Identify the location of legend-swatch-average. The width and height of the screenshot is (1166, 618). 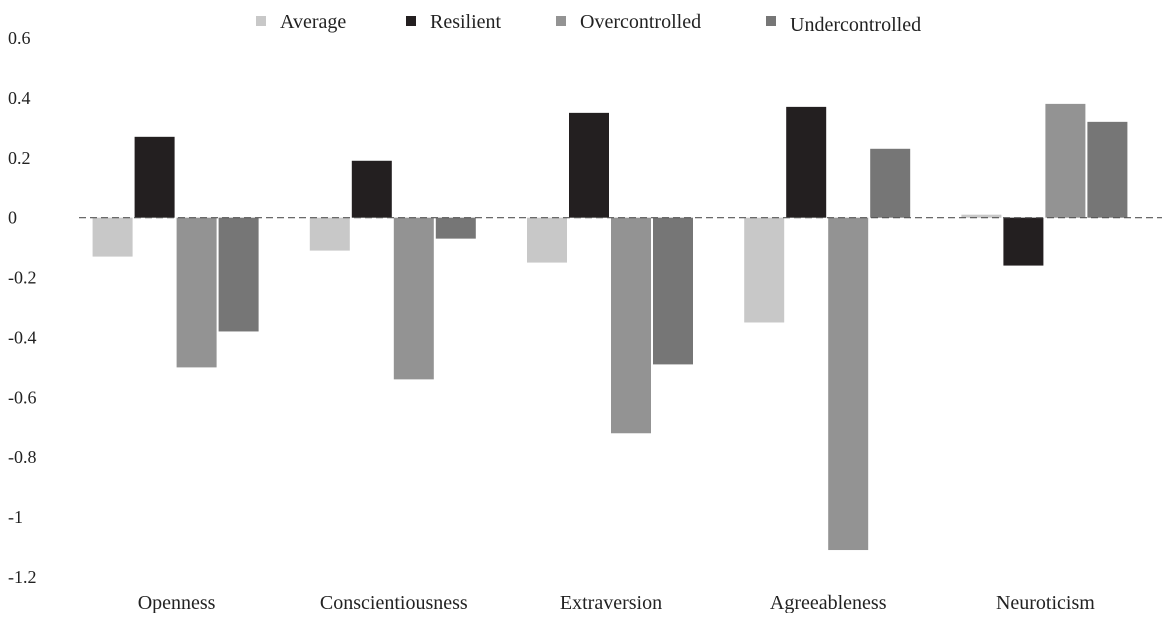
(261, 21).